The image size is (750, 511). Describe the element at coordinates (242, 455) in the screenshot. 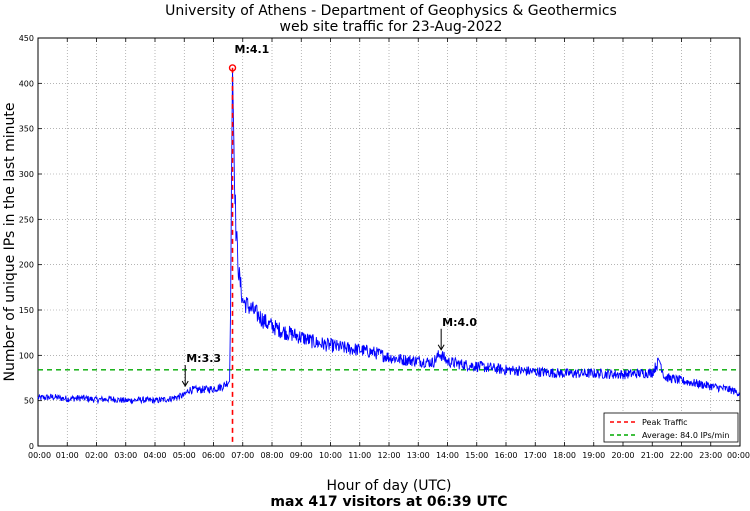

I see `x-tick-label: 07:00` at that location.